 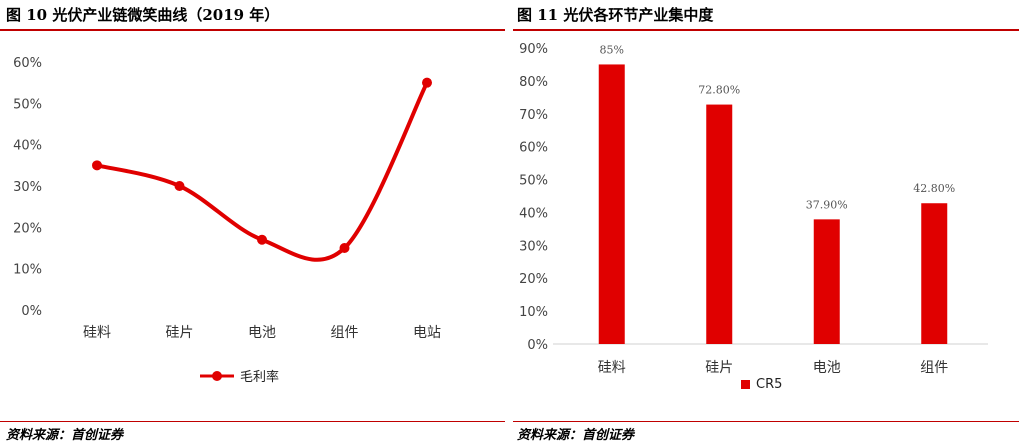 I want to click on cr5-data-label: 85%, so click(x=612, y=49).